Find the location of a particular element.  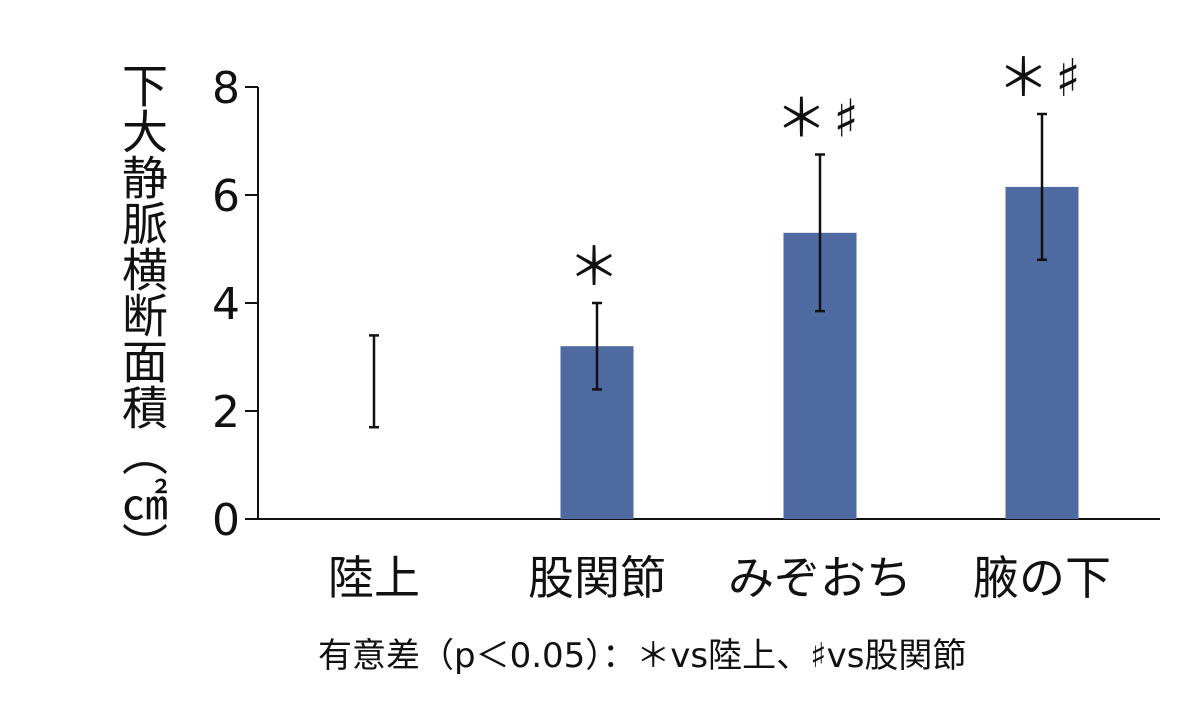

y-tick-label: 8 is located at coordinates (226, 88).